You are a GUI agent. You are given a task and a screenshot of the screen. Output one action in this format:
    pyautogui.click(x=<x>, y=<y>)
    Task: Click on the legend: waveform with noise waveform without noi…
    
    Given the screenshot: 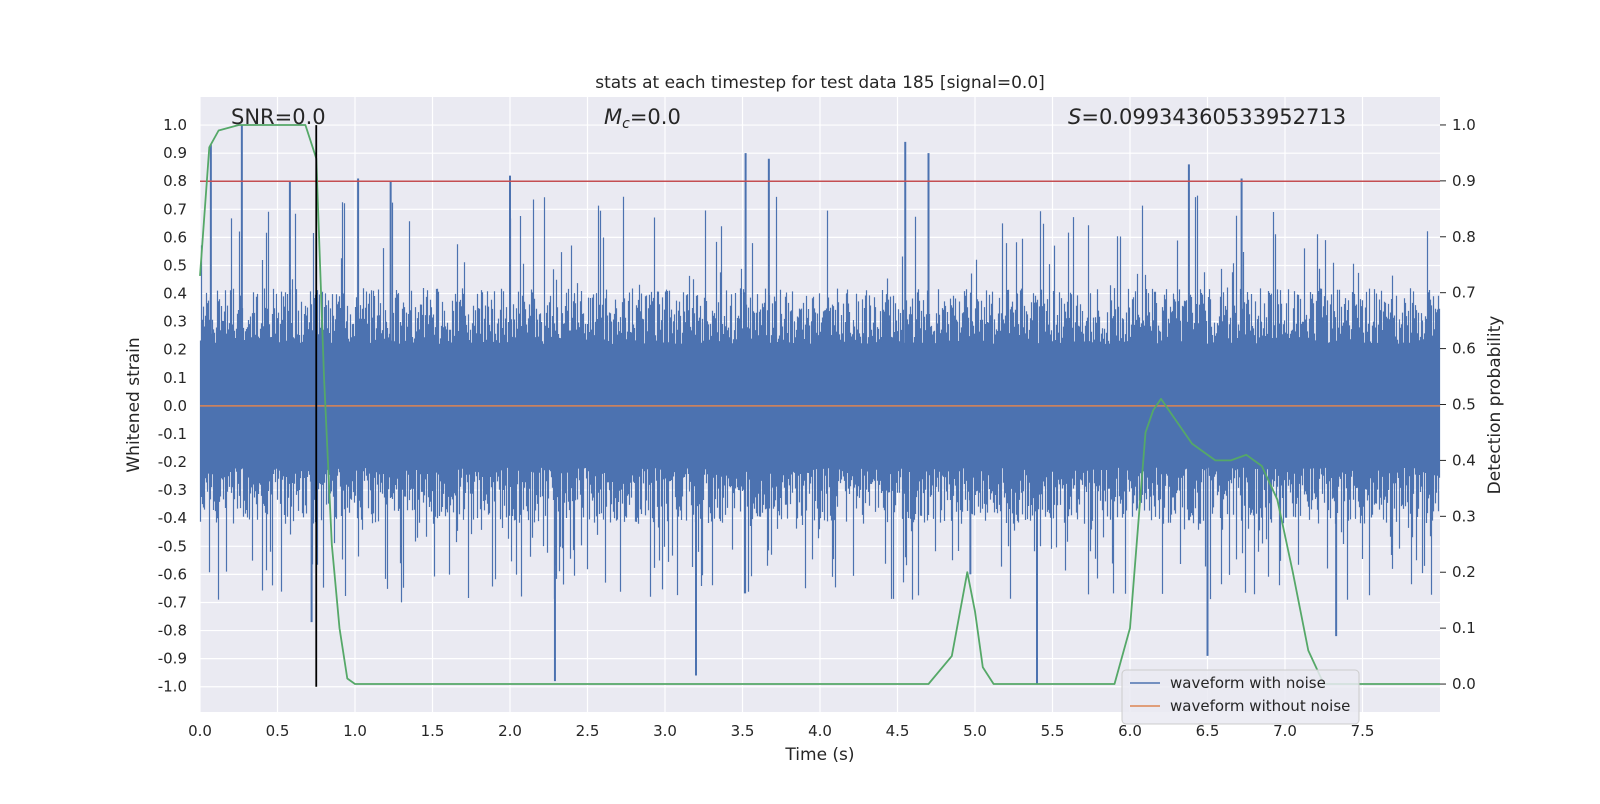 What is the action you would take?
    pyautogui.click(x=1240, y=697)
    